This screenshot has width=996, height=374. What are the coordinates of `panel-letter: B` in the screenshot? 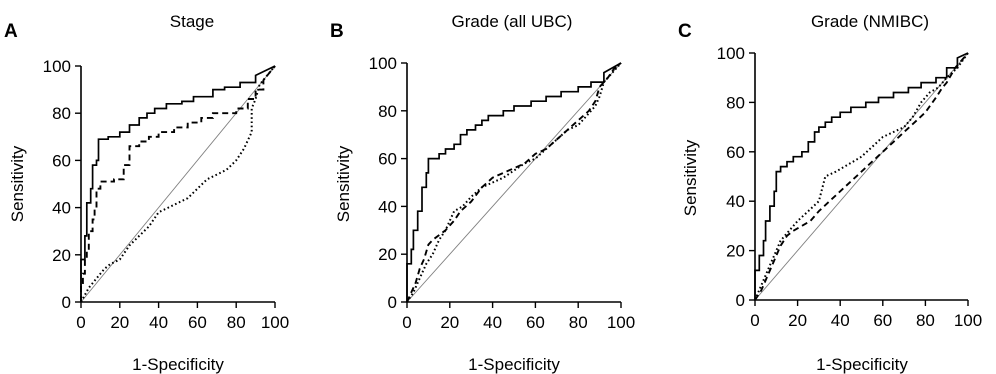 It's located at (337, 31).